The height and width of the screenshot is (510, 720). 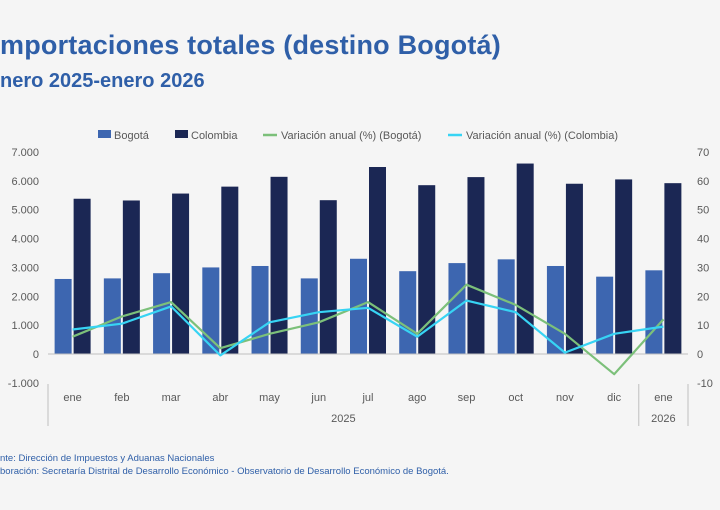 What do you see at coordinates (214, 136) in the screenshot?
I see `legend-label-1: Colombia` at bounding box center [214, 136].